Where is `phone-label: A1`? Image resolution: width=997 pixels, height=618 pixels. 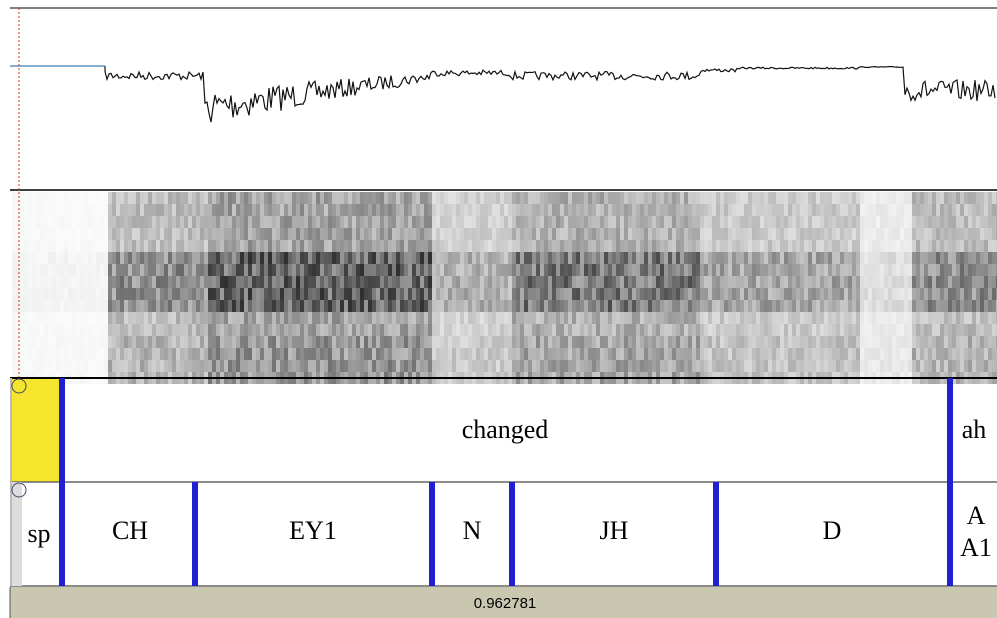
phone-label: A1 is located at coordinates (976, 547).